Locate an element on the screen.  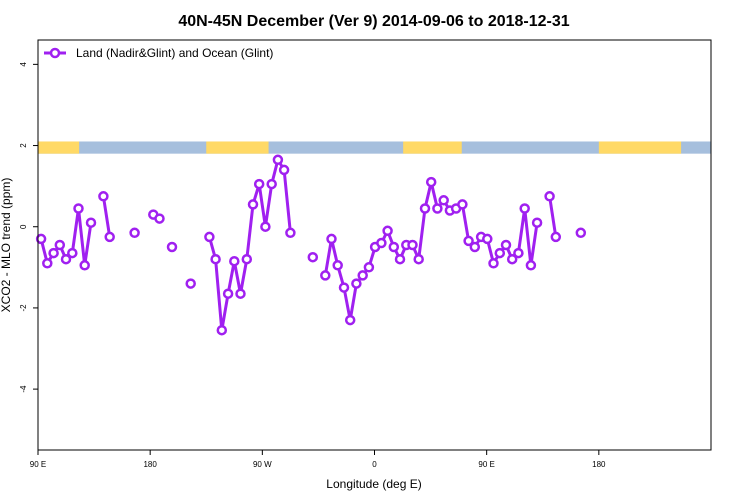
legend-marker is located at coordinates (55, 53).